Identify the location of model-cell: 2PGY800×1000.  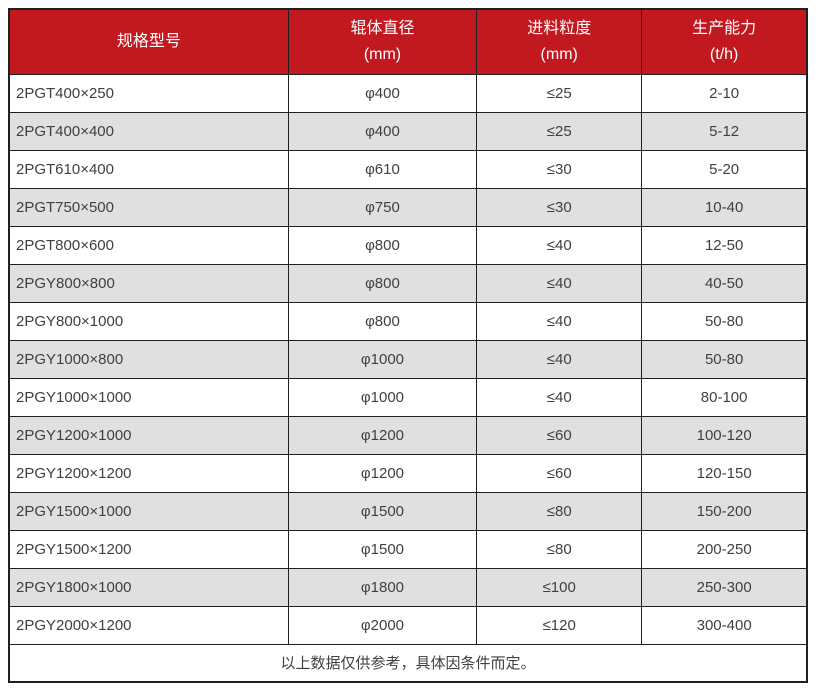
(148, 321).